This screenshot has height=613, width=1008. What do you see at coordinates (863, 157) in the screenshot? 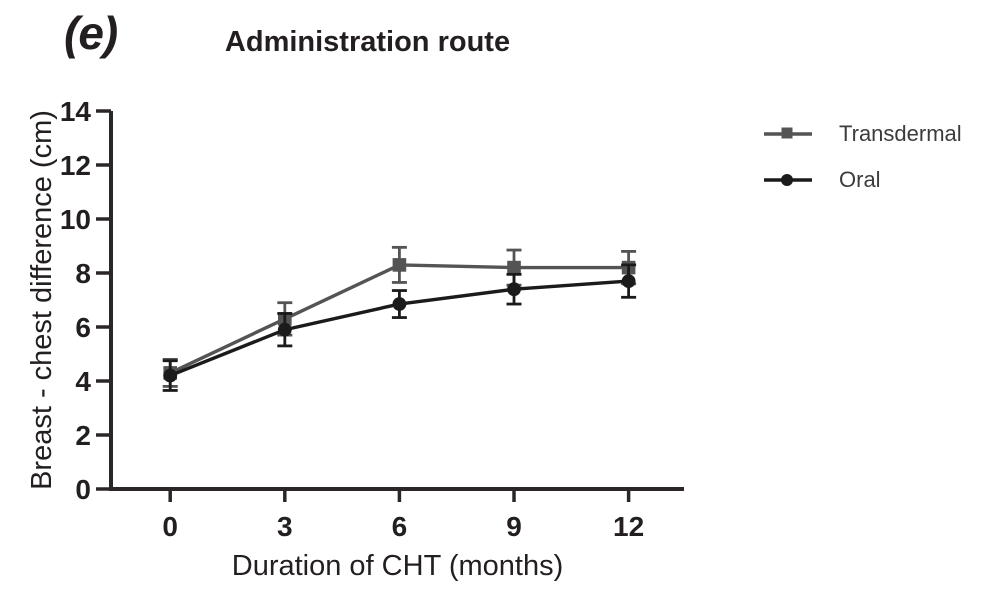
I see `legend: Transdermal Oral` at bounding box center [863, 157].